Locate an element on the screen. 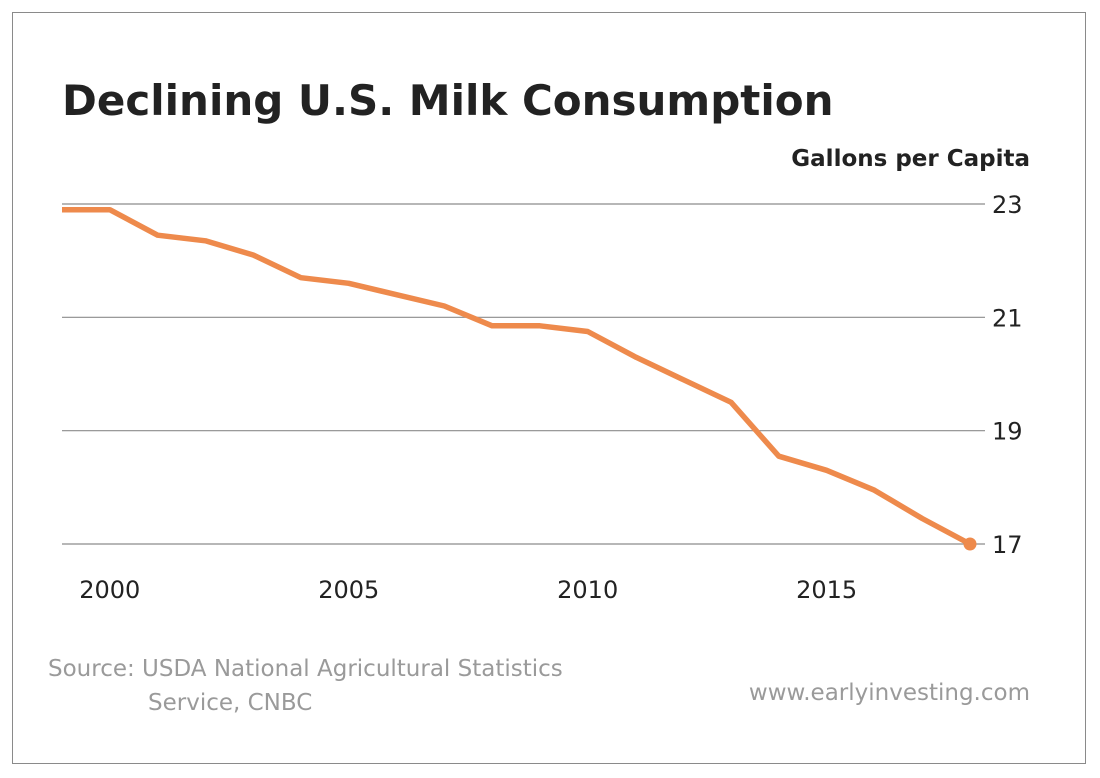 The width and height of the screenshot is (1100, 778). chart-title: Declining U.S. Milk Consumption is located at coordinates (448, 100).